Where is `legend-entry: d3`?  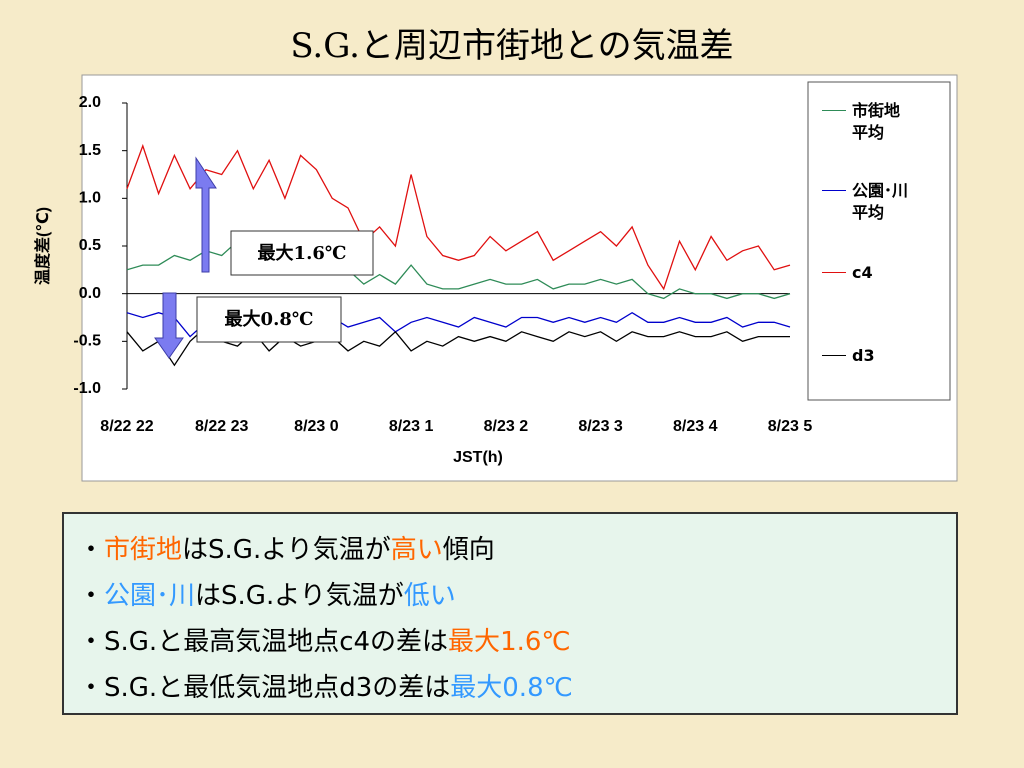 legend-entry: d3 is located at coordinates (868, 356).